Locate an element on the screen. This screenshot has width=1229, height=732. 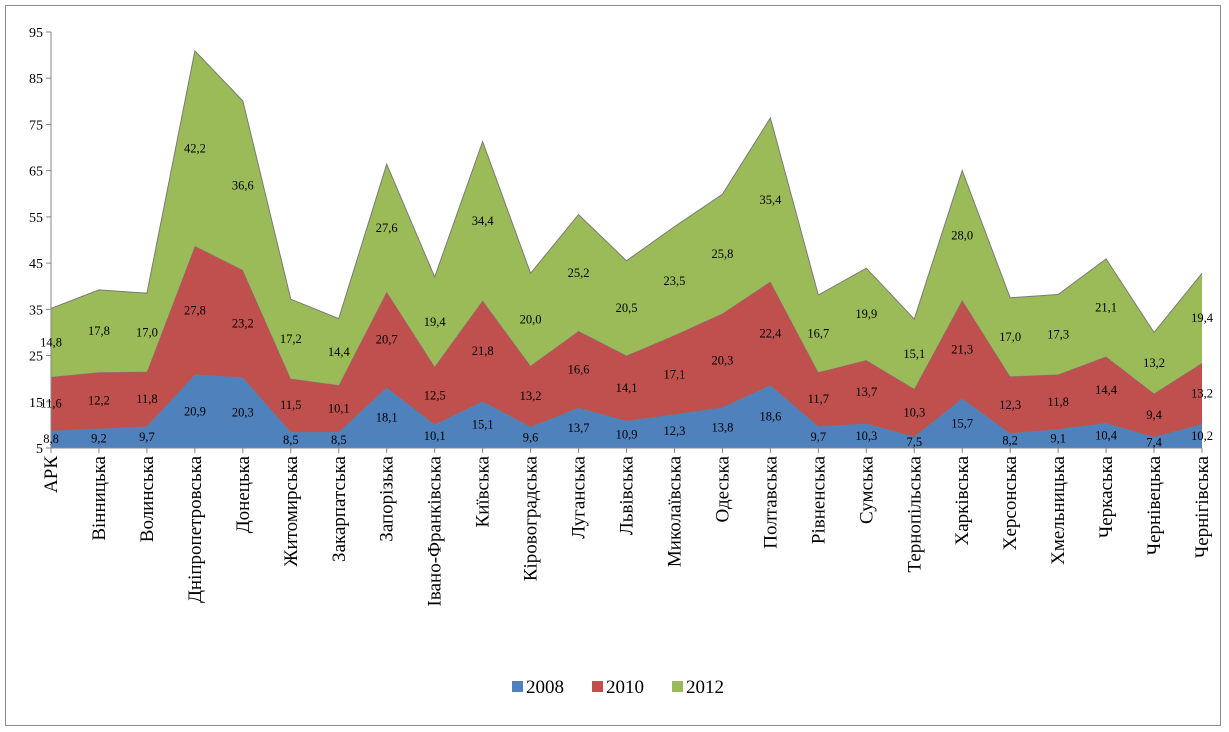
x-category-label: Львівська is located at coordinates (627, 495).